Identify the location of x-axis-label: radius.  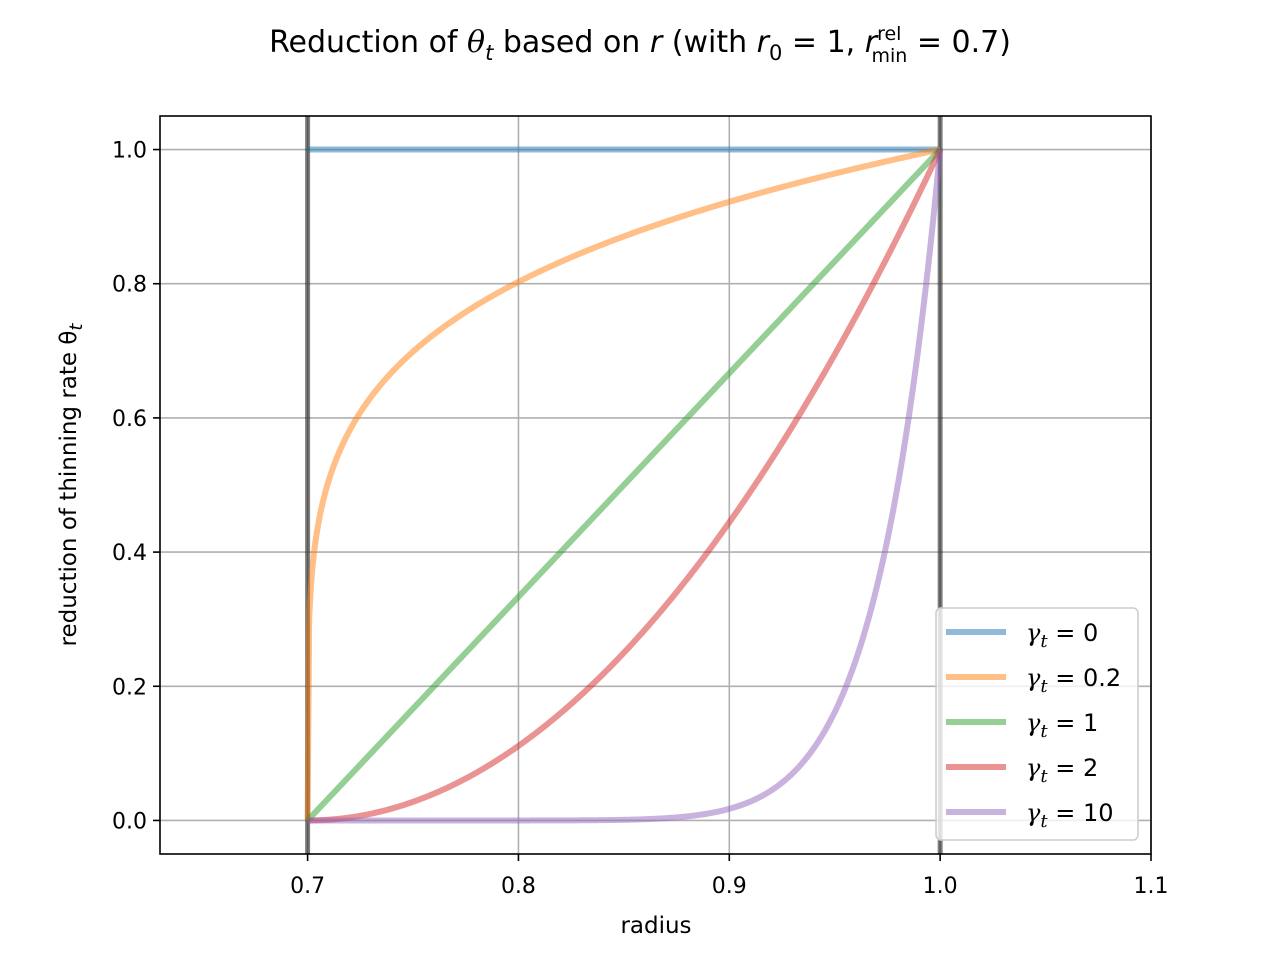
(655, 926).